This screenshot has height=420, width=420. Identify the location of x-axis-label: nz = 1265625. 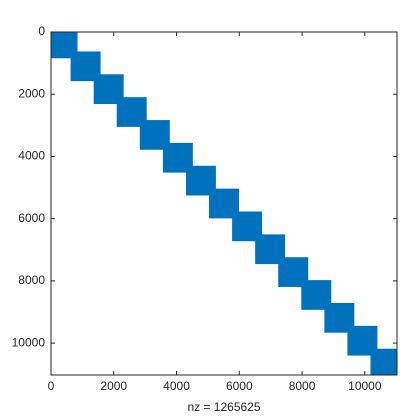
(223, 407).